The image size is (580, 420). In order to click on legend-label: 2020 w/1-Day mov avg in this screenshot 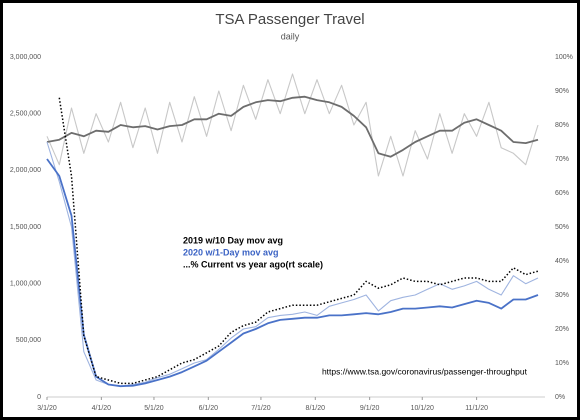, I will do `click(231, 252)`.